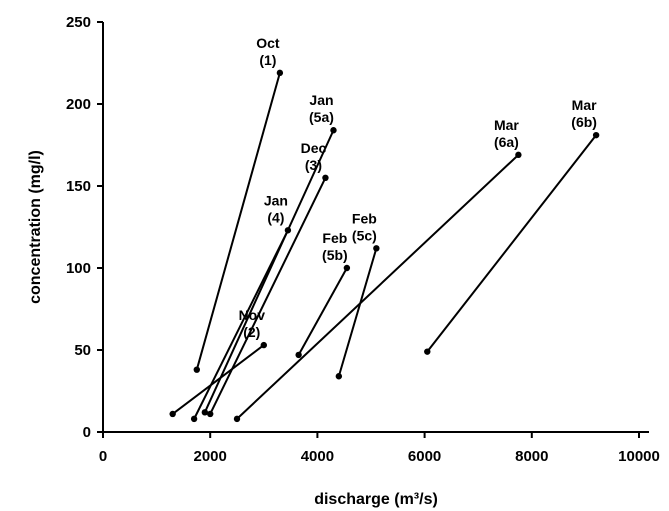 The image size is (669, 511). What do you see at coordinates (87, 432) in the screenshot?
I see `y-tick-label: 0` at bounding box center [87, 432].